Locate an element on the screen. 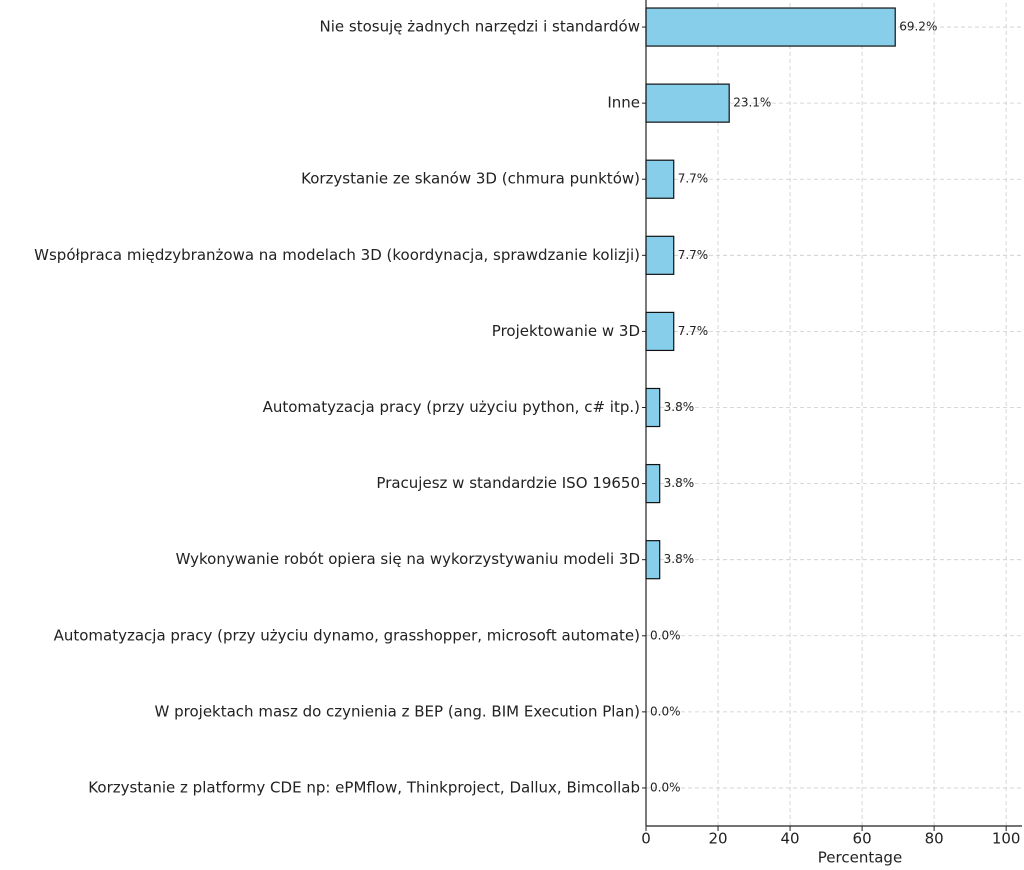 This screenshot has width=1024, height=870. x-tick-label: 40 is located at coordinates (790, 839).